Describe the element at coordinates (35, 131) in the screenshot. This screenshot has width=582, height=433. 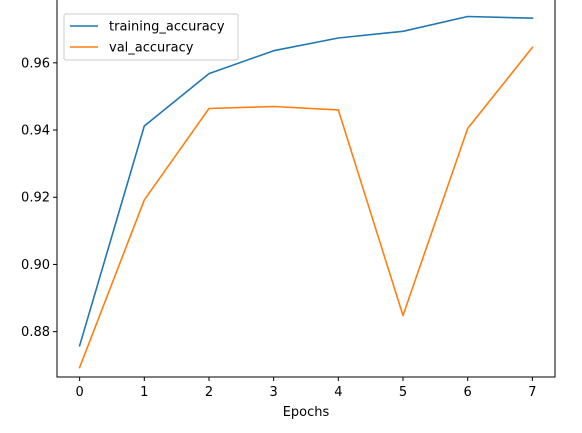
I see `y-tick-label: 0.94` at that location.